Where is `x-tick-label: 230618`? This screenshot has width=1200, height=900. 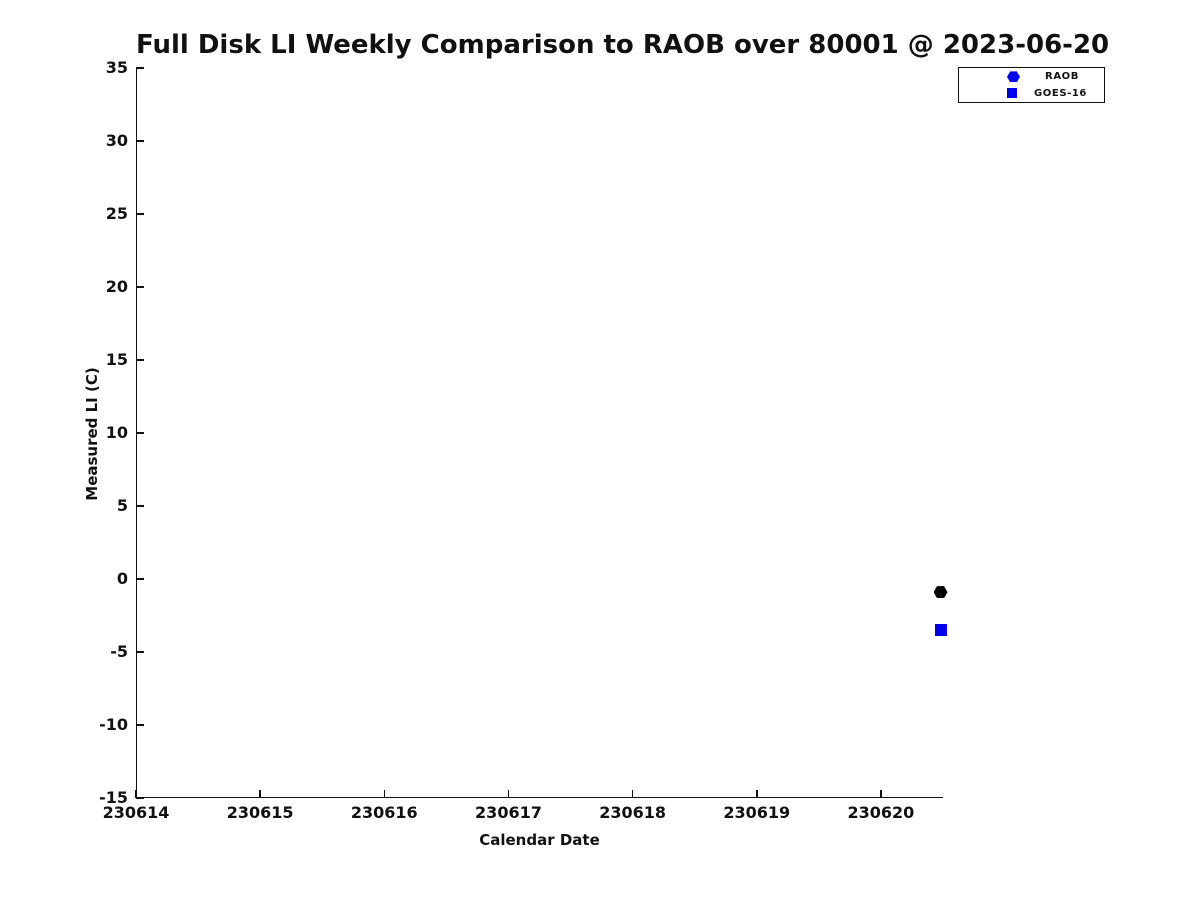
x-tick-label: 230618 is located at coordinates (632, 812).